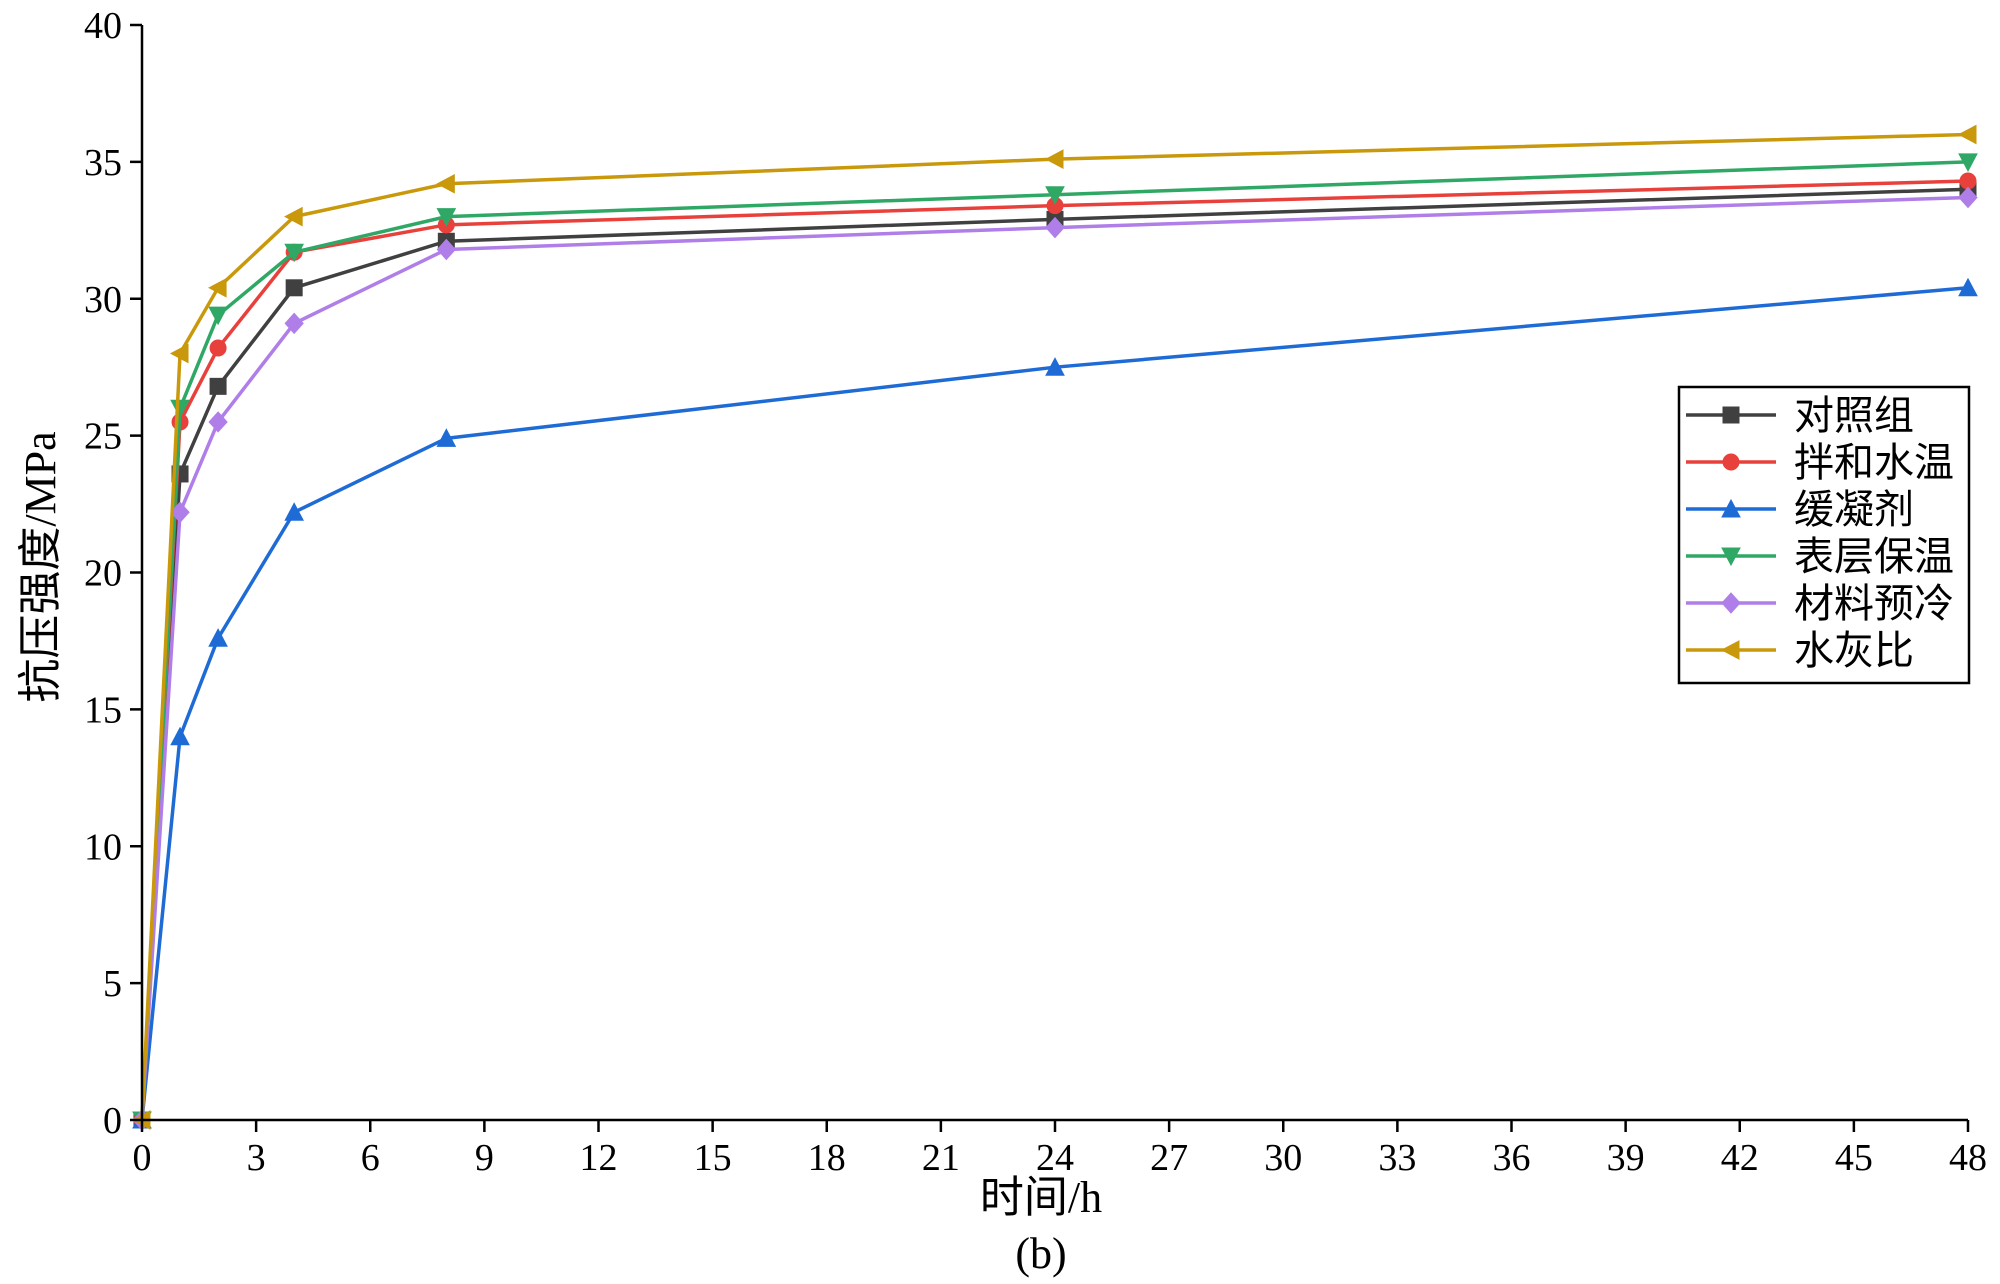 This screenshot has width=2000, height=1284. Describe the element at coordinates (103, 574) in the screenshot. I see `y-tick-label: 20` at that location.